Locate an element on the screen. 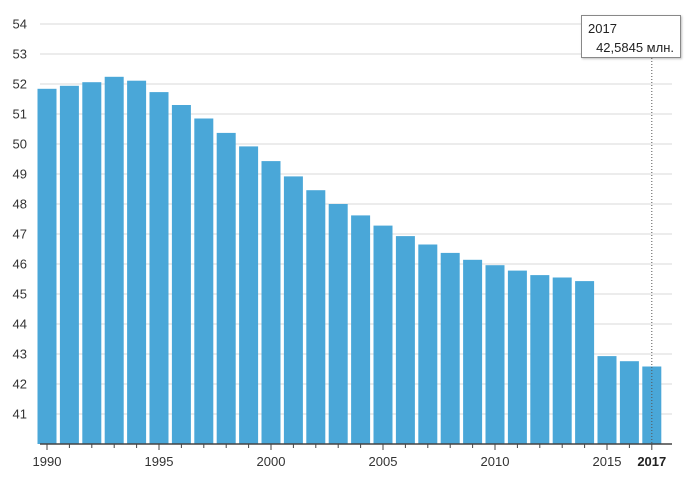 This screenshot has width=700, height=478. x-tick-label: 2010 is located at coordinates (495, 461).